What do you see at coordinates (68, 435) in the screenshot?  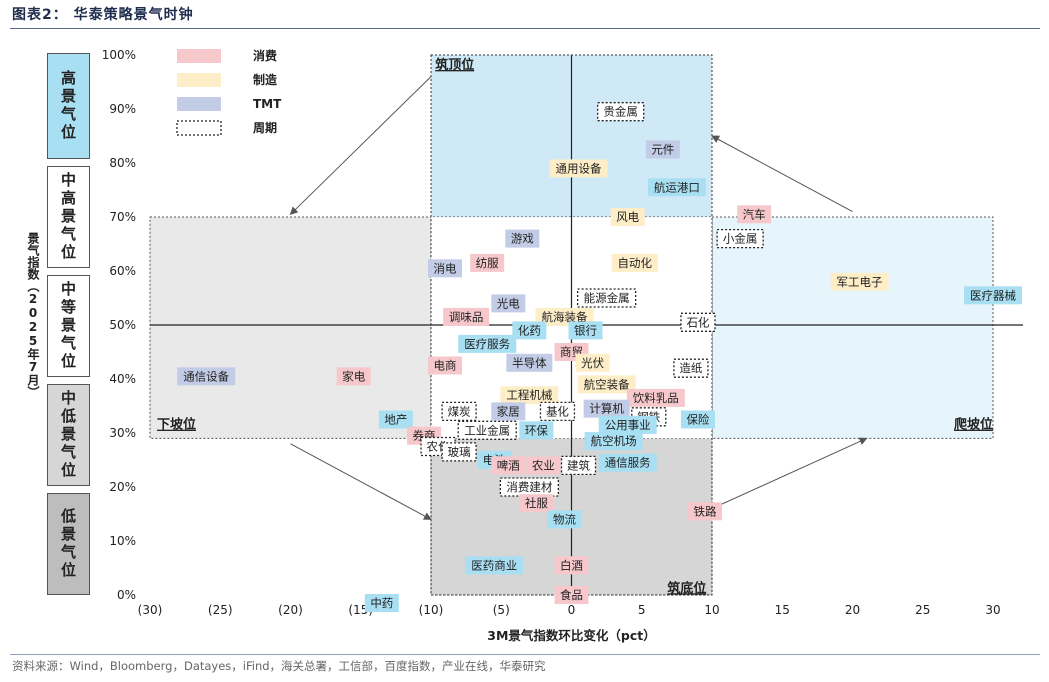 I see `tier-mid-low: 中低景气位` at bounding box center [68, 435].